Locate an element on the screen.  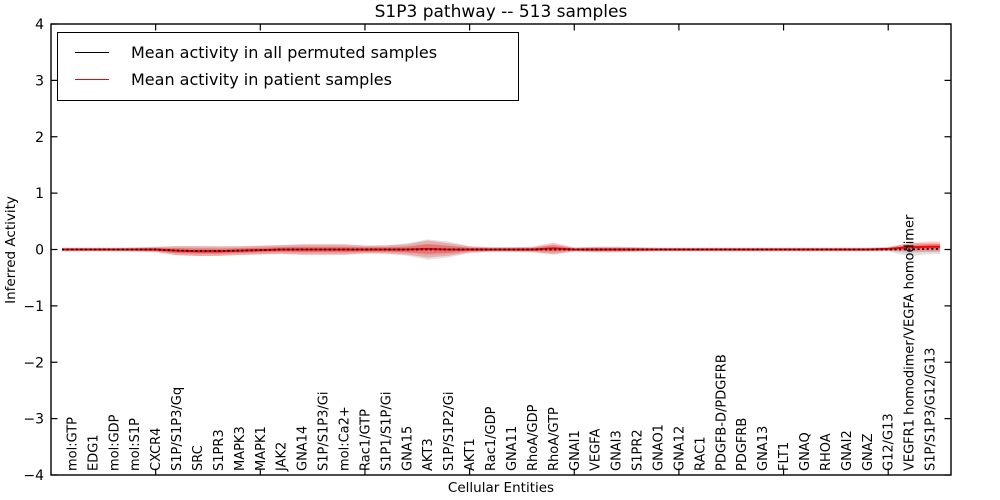
x-tick-label: PDGFRB is located at coordinates (742, 444).